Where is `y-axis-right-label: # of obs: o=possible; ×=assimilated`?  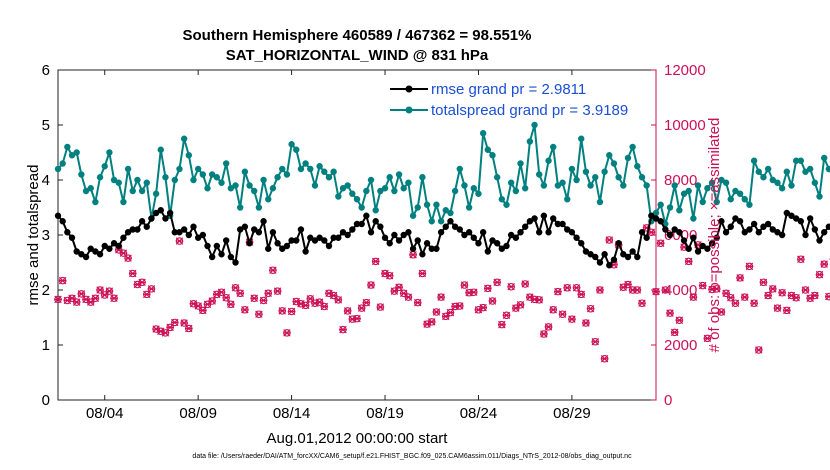 y-axis-right-label: # of obs: o=possible; ×=assimilated is located at coordinates (714, 235).